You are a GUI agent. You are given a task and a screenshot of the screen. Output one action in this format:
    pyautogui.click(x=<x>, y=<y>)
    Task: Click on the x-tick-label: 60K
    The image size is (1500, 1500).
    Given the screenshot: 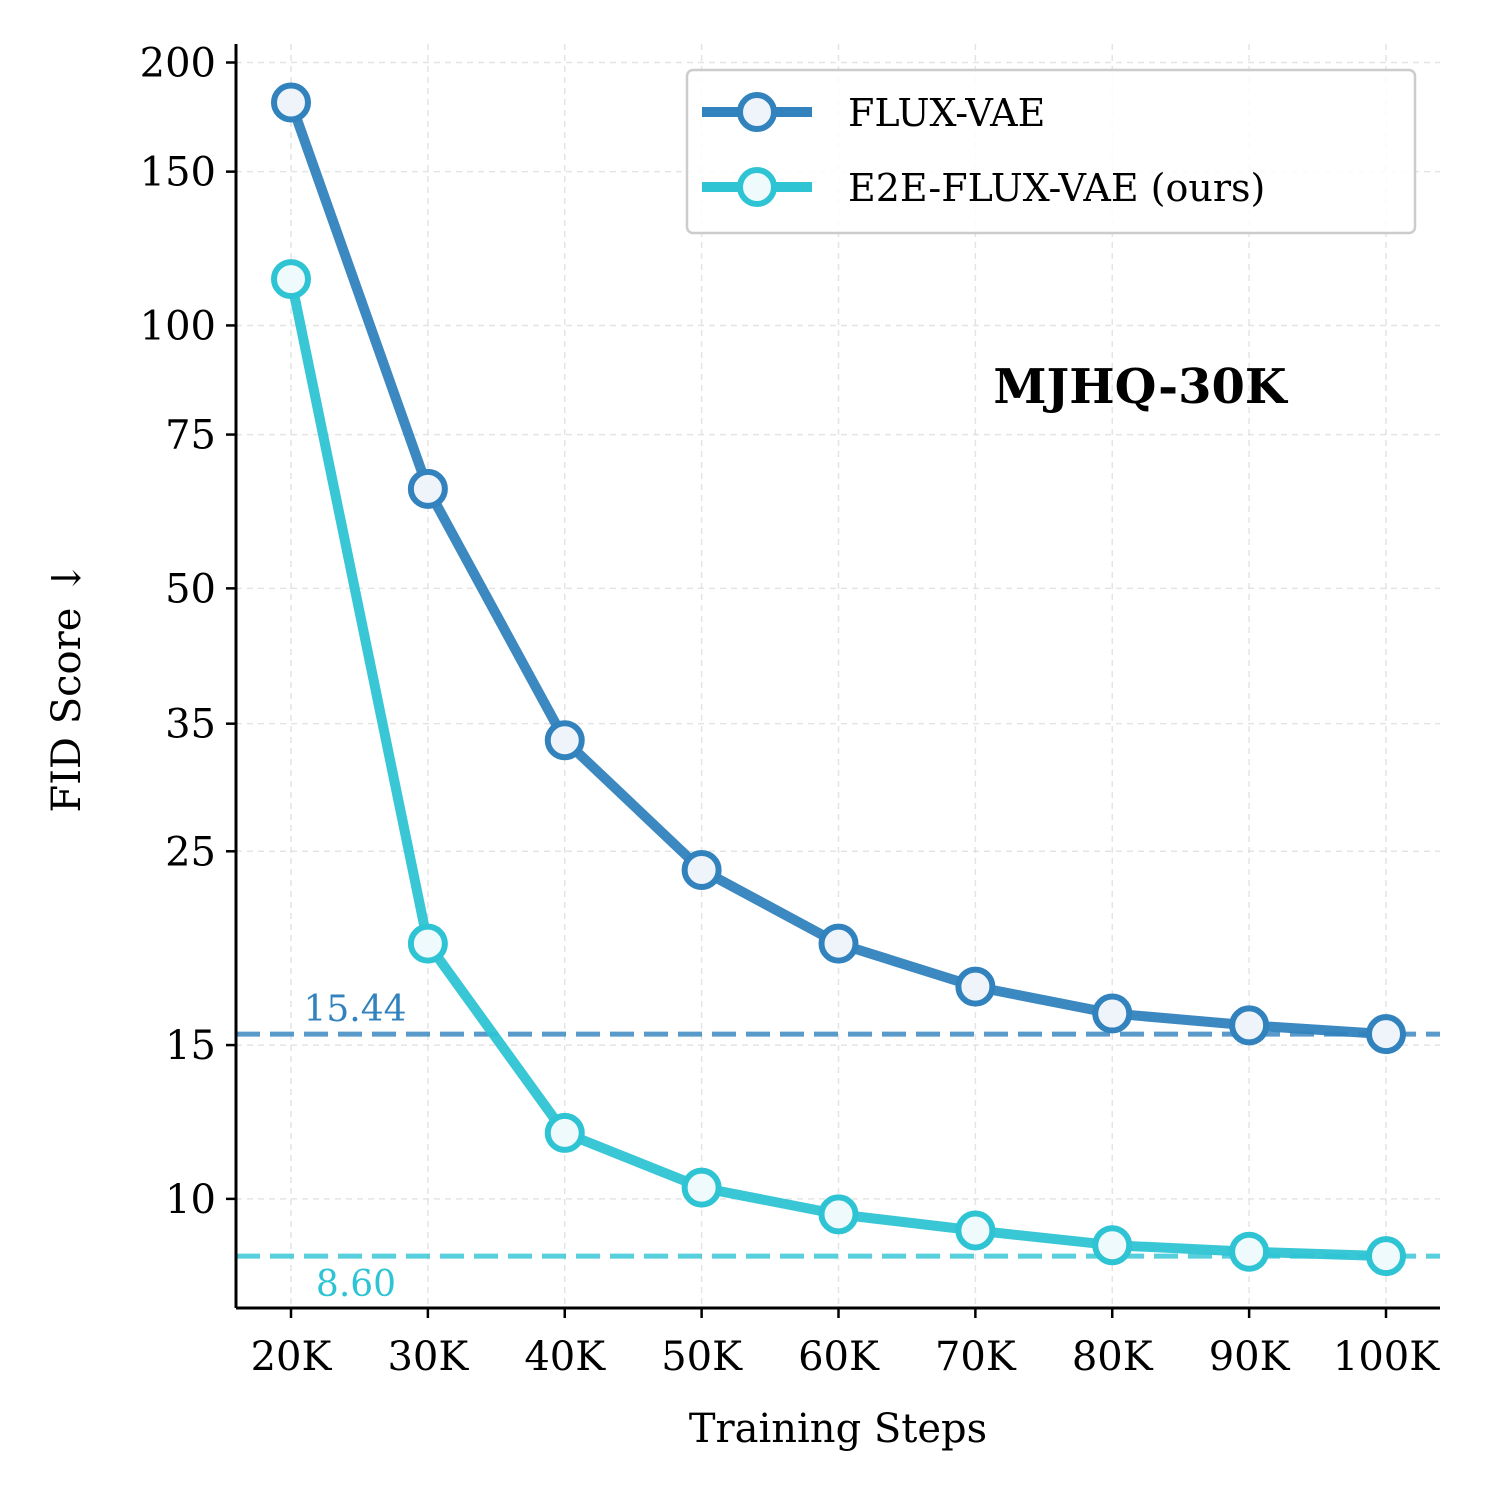 What is the action you would take?
    pyautogui.click(x=839, y=1357)
    